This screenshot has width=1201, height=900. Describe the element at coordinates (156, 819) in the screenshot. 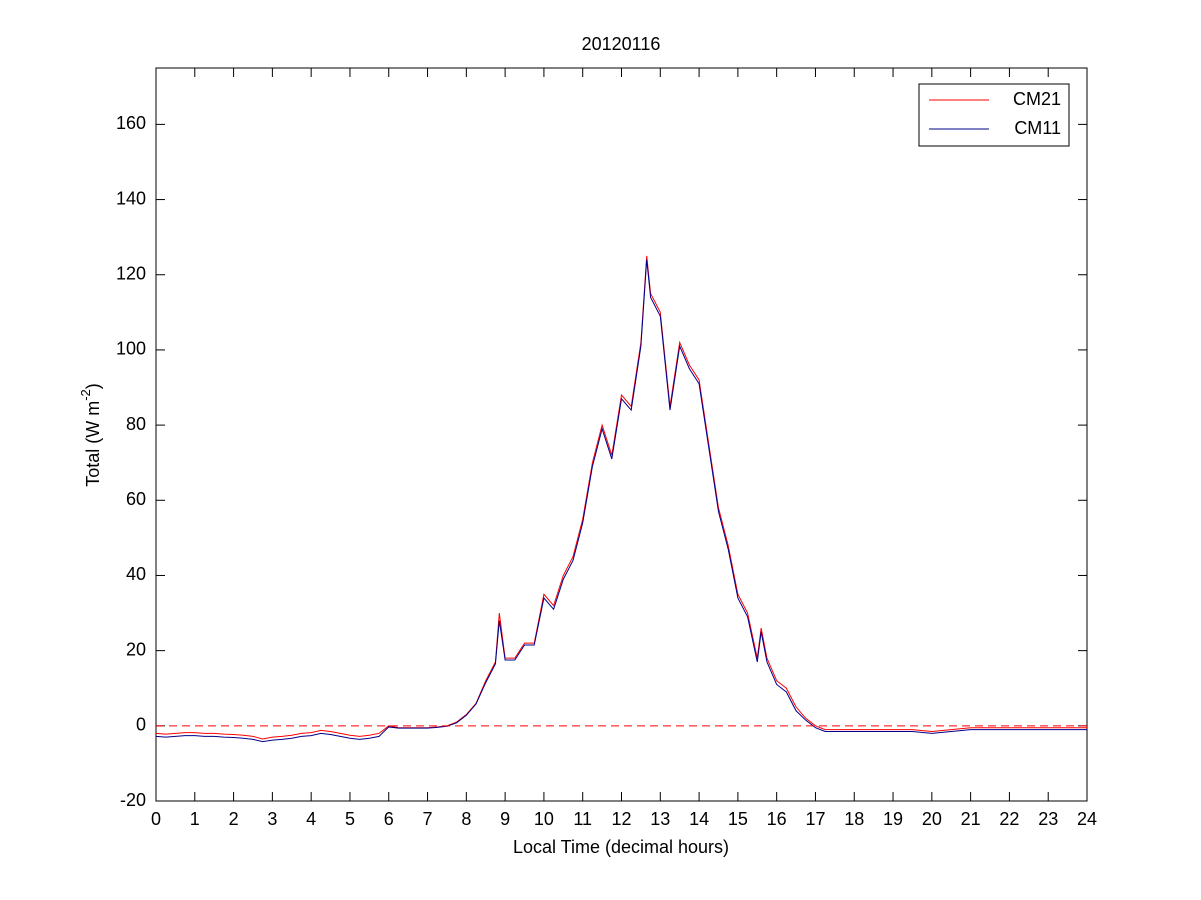

I see `x-tick-label: 0` at that location.